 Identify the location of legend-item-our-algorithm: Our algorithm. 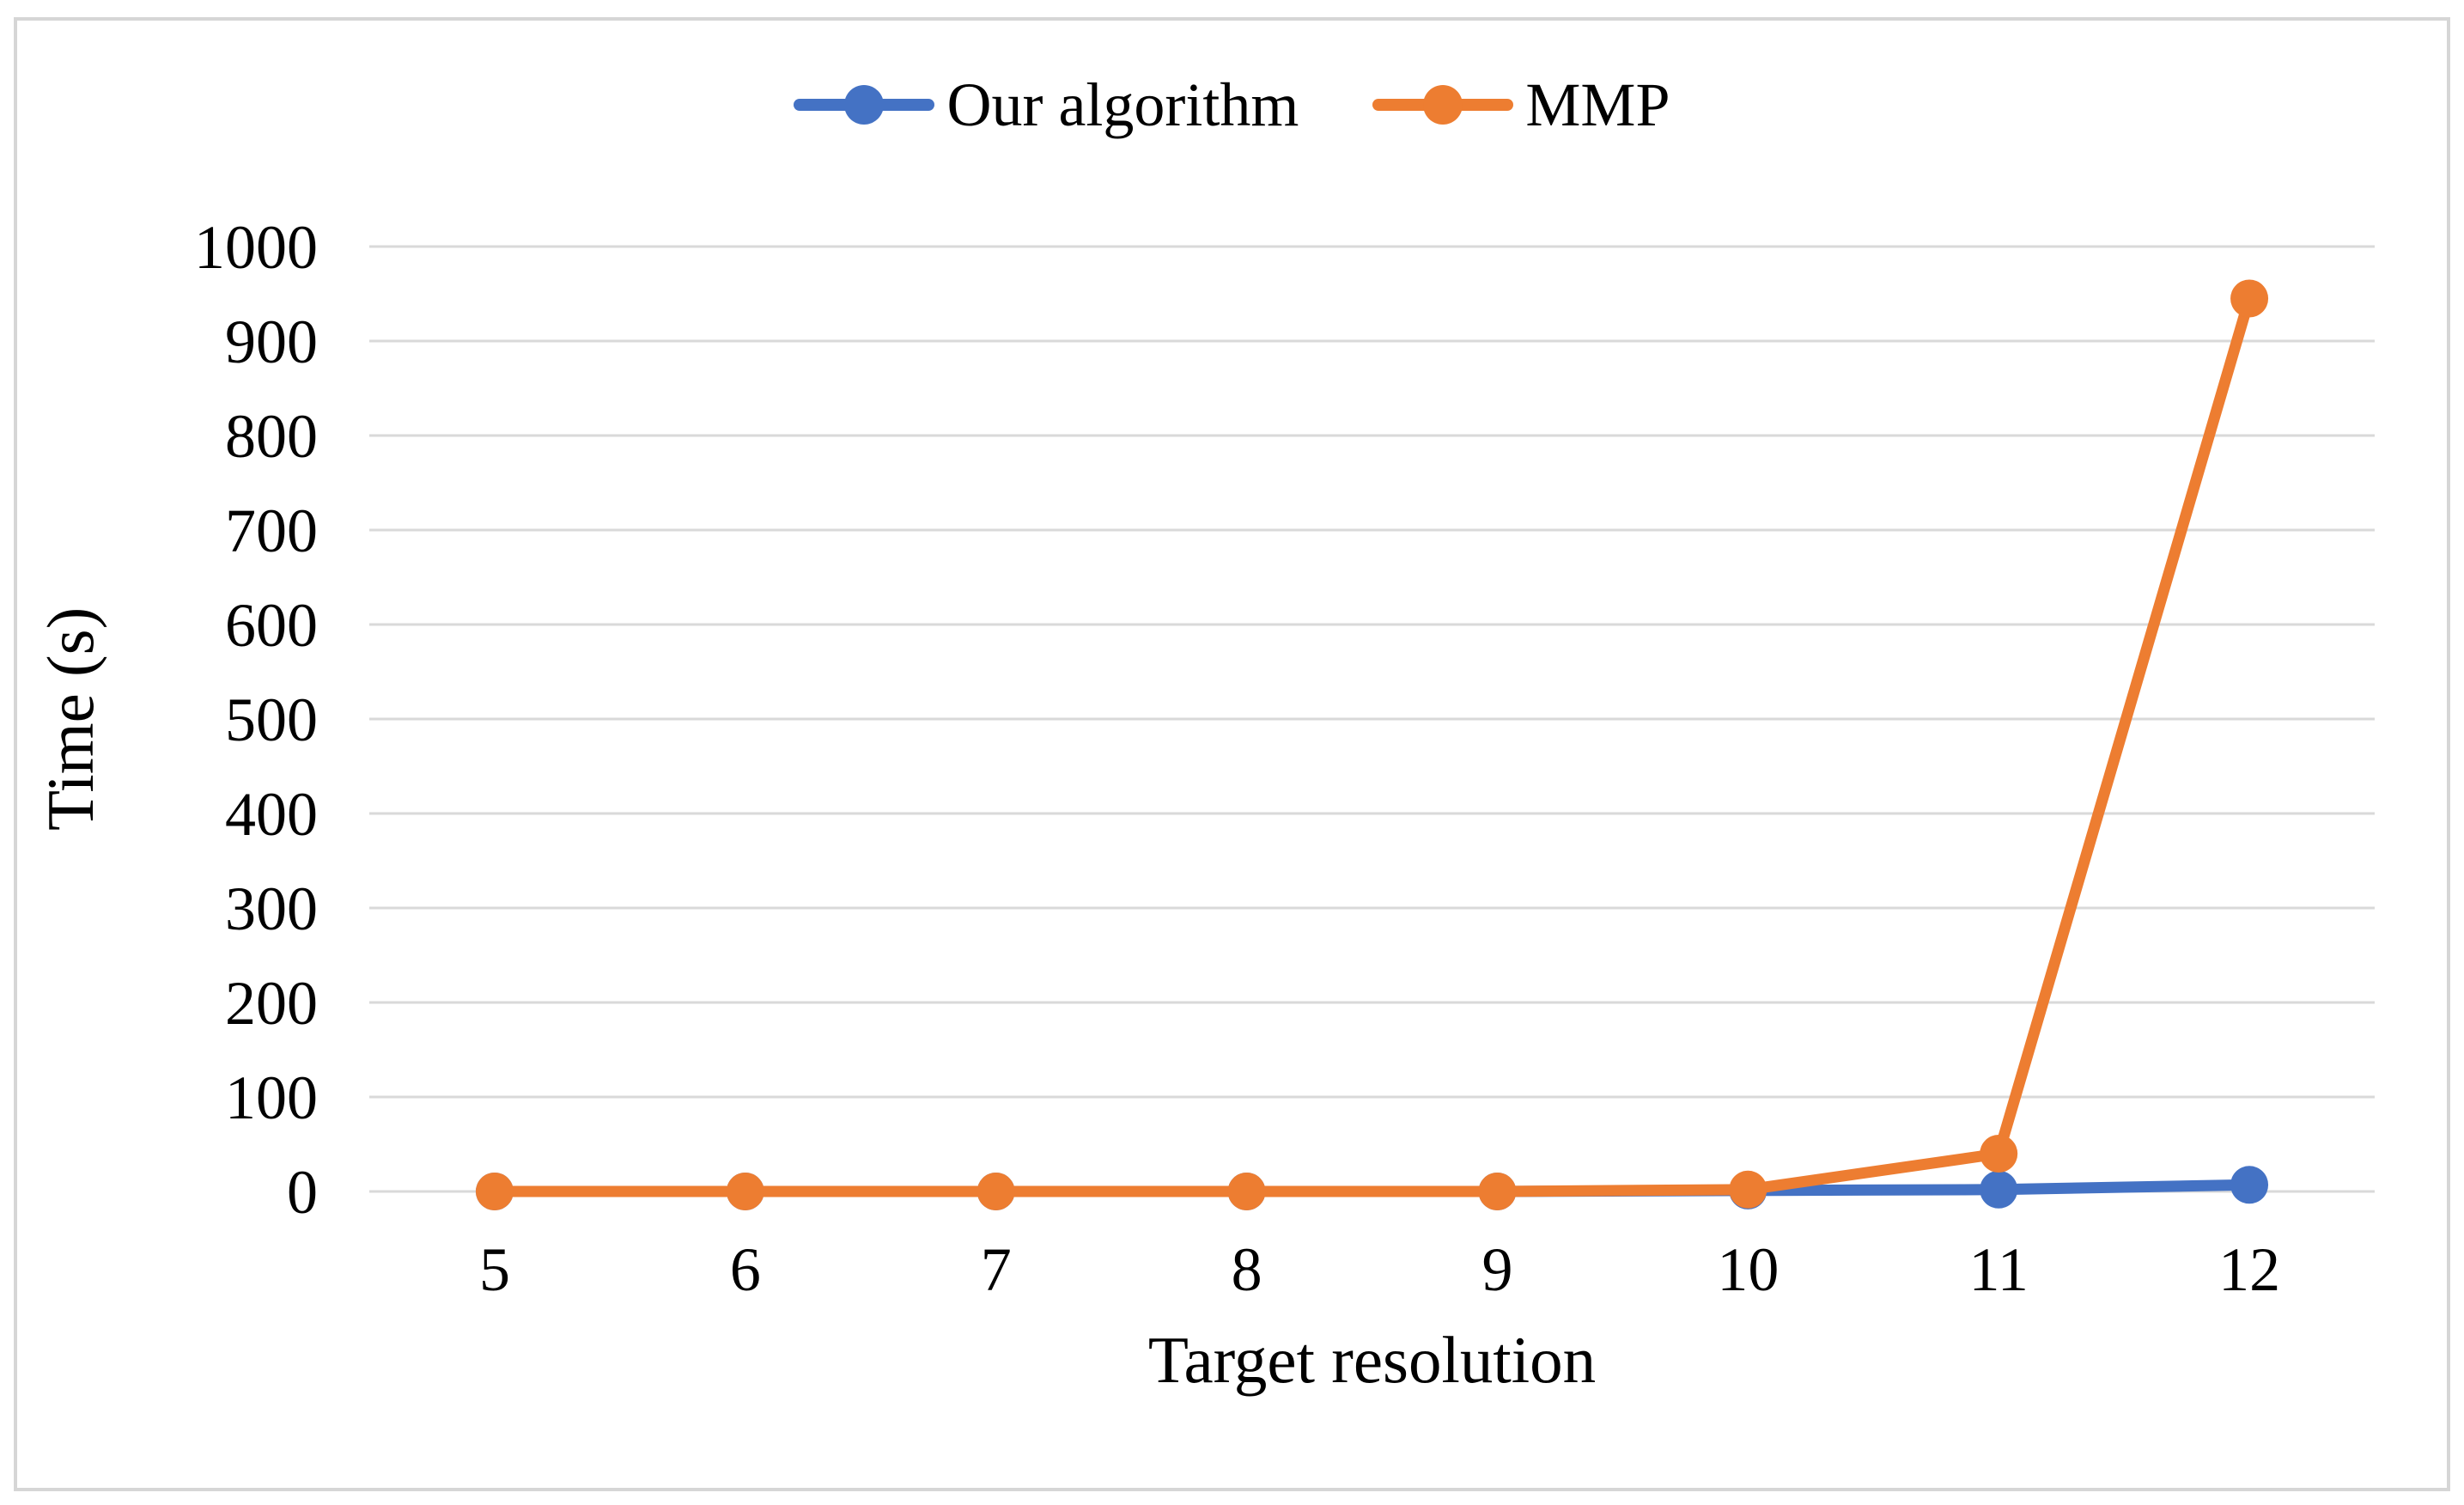
(1046, 105).